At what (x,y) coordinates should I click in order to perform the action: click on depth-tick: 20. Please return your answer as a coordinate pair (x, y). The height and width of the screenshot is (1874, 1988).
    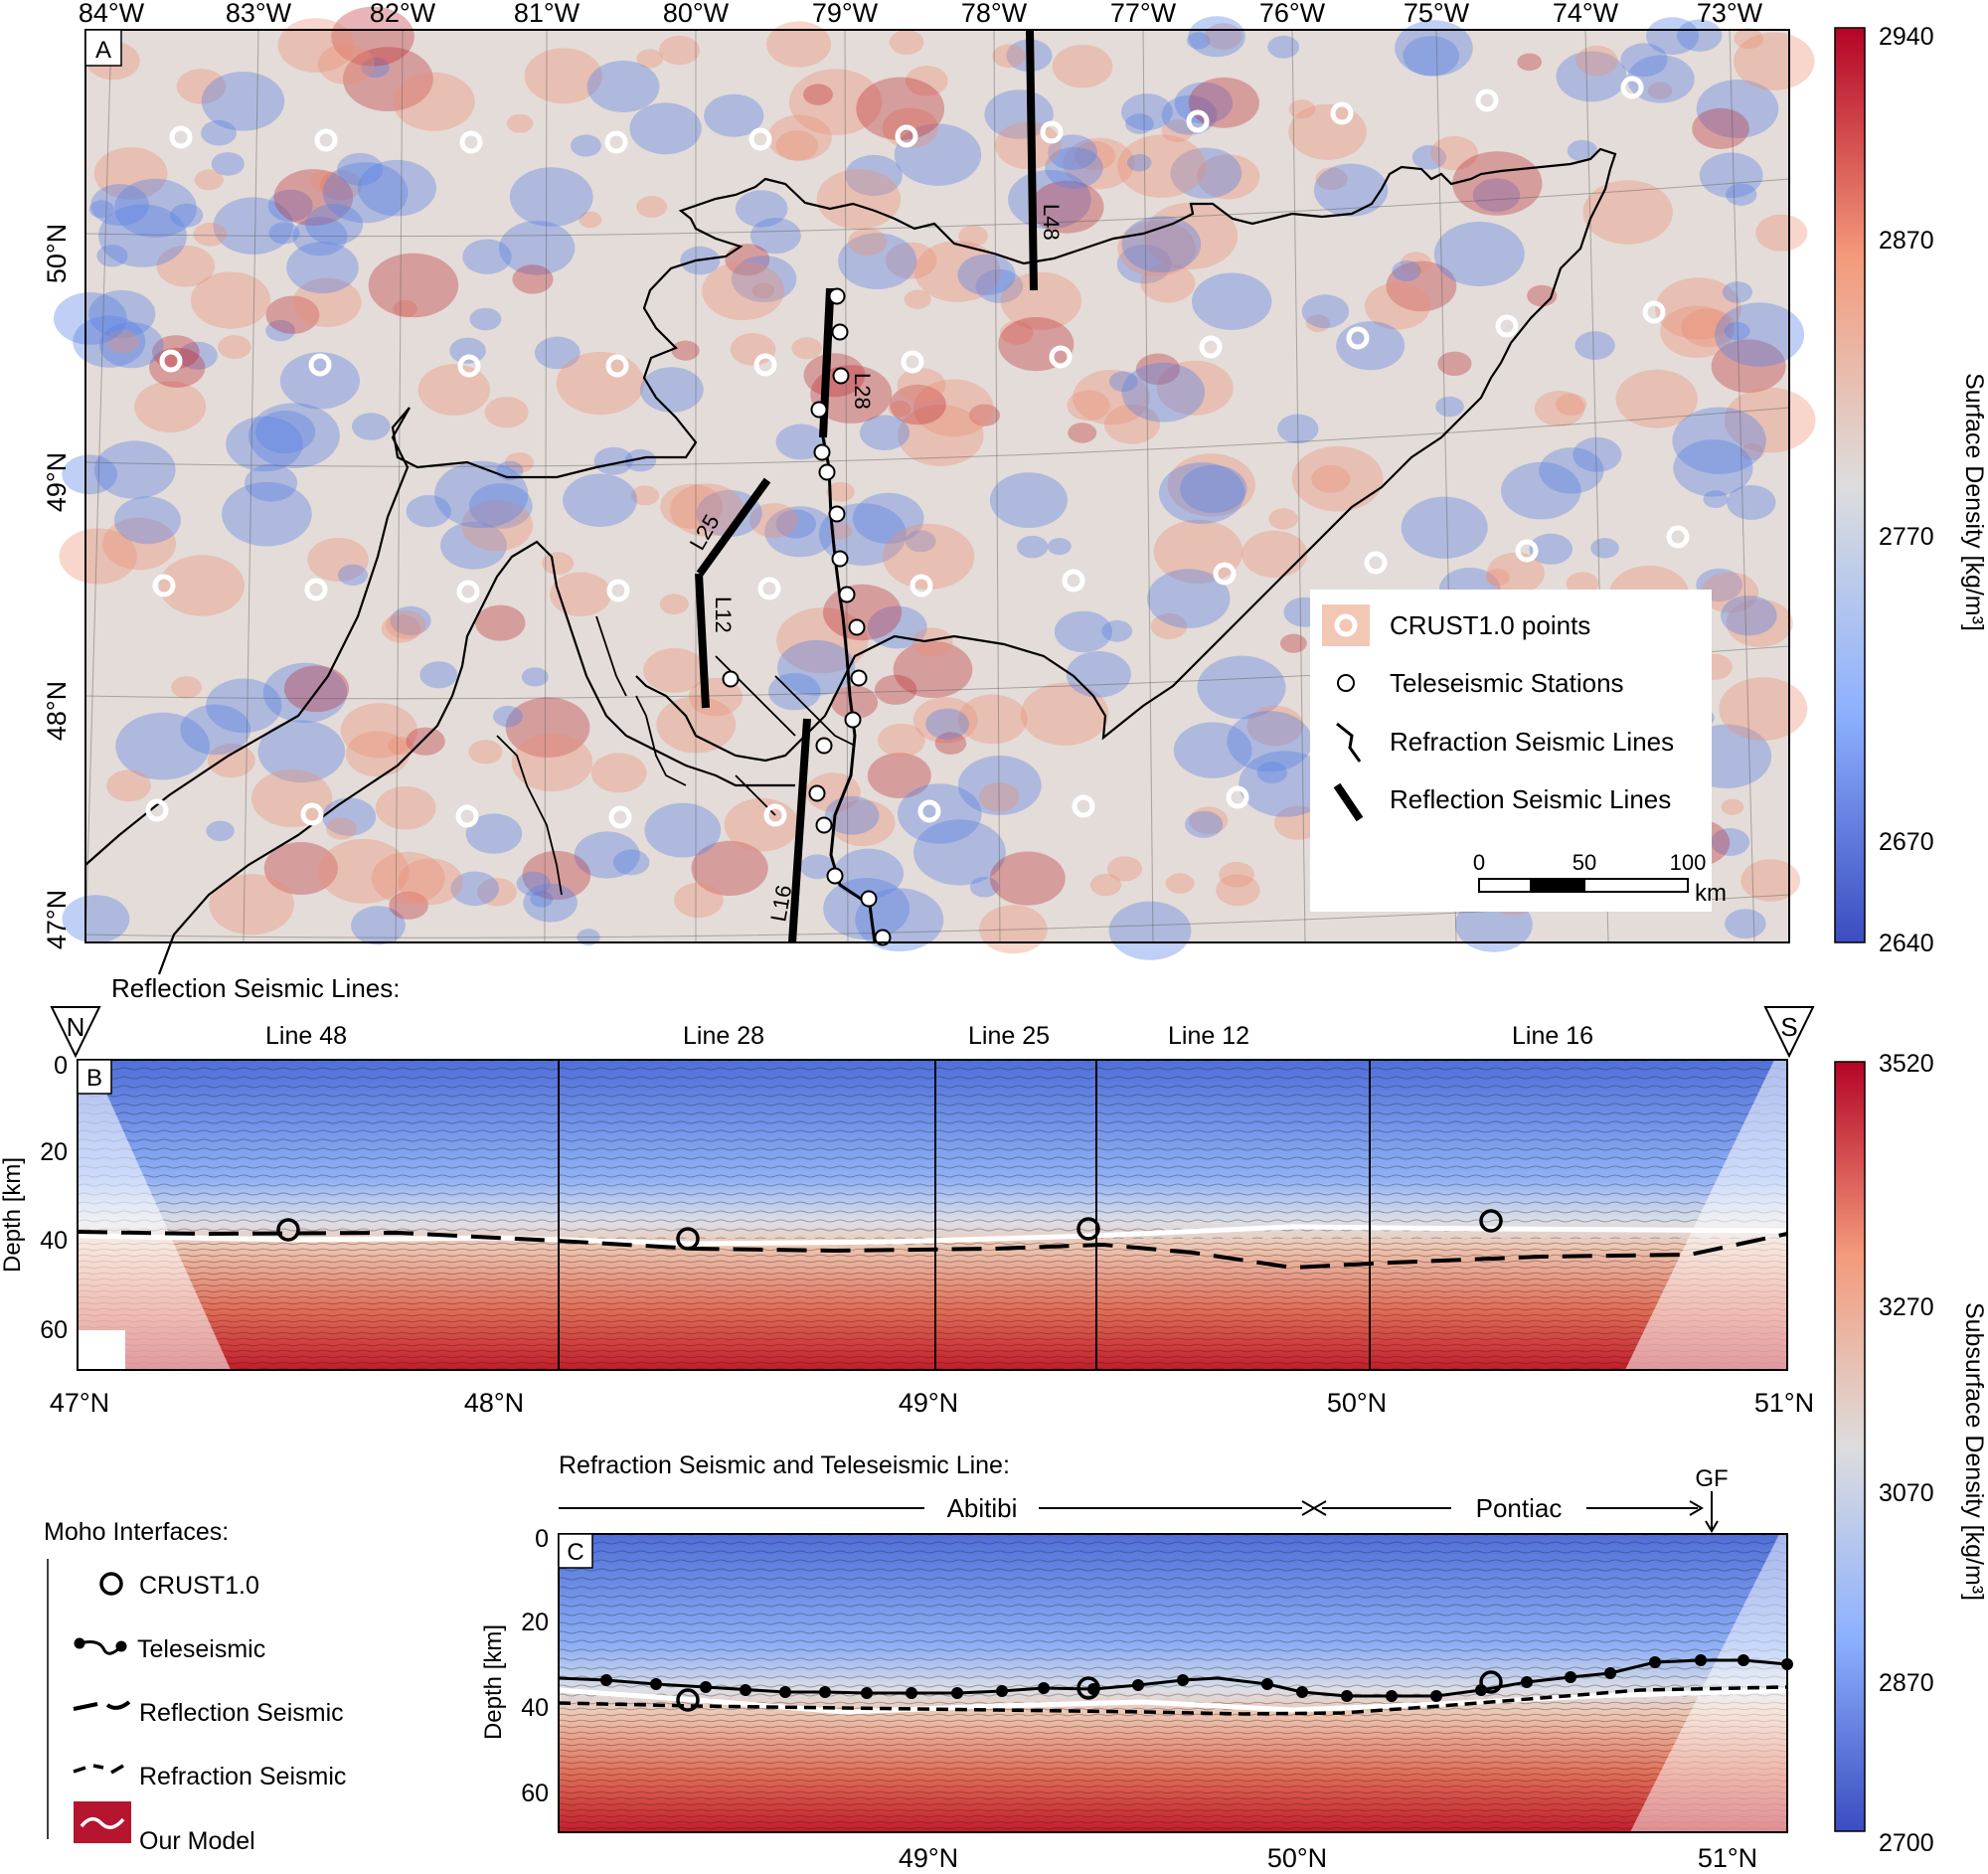
    Looking at the image, I should click on (535, 1622).